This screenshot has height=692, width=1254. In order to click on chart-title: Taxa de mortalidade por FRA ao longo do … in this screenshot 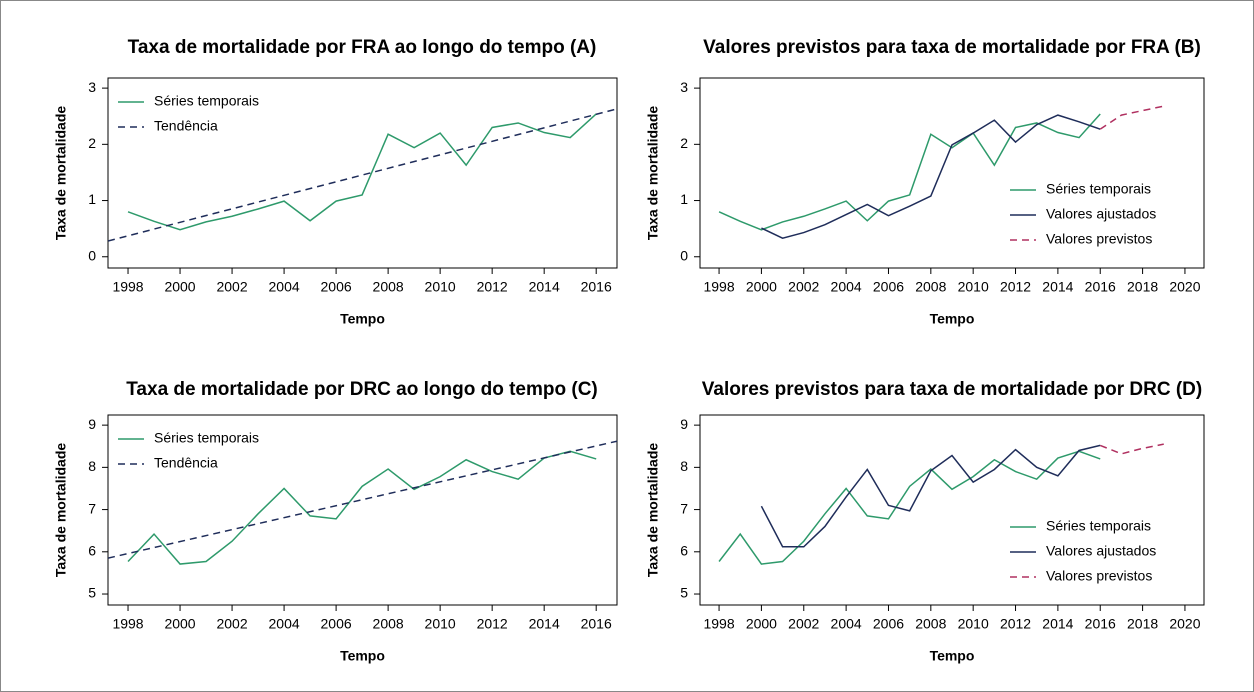, I will do `click(362, 47)`.